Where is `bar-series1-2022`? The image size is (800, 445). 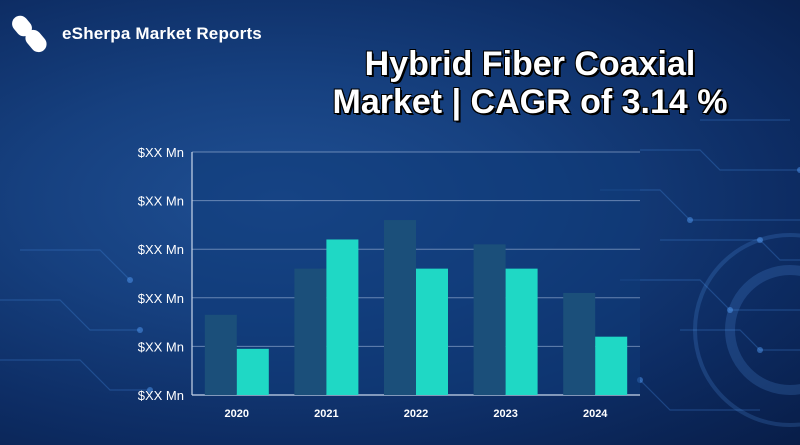
bar-series1-2022 is located at coordinates (400, 307).